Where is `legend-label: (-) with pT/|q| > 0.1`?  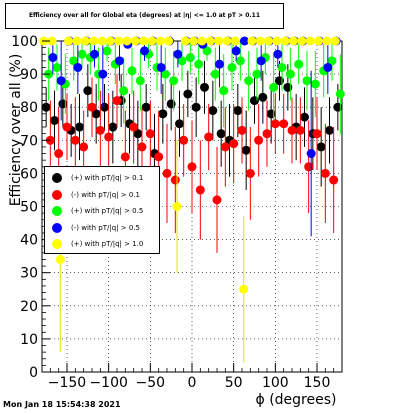
legend-label: (-) with pT/|q| > 0.1 is located at coordinates (105, 194).